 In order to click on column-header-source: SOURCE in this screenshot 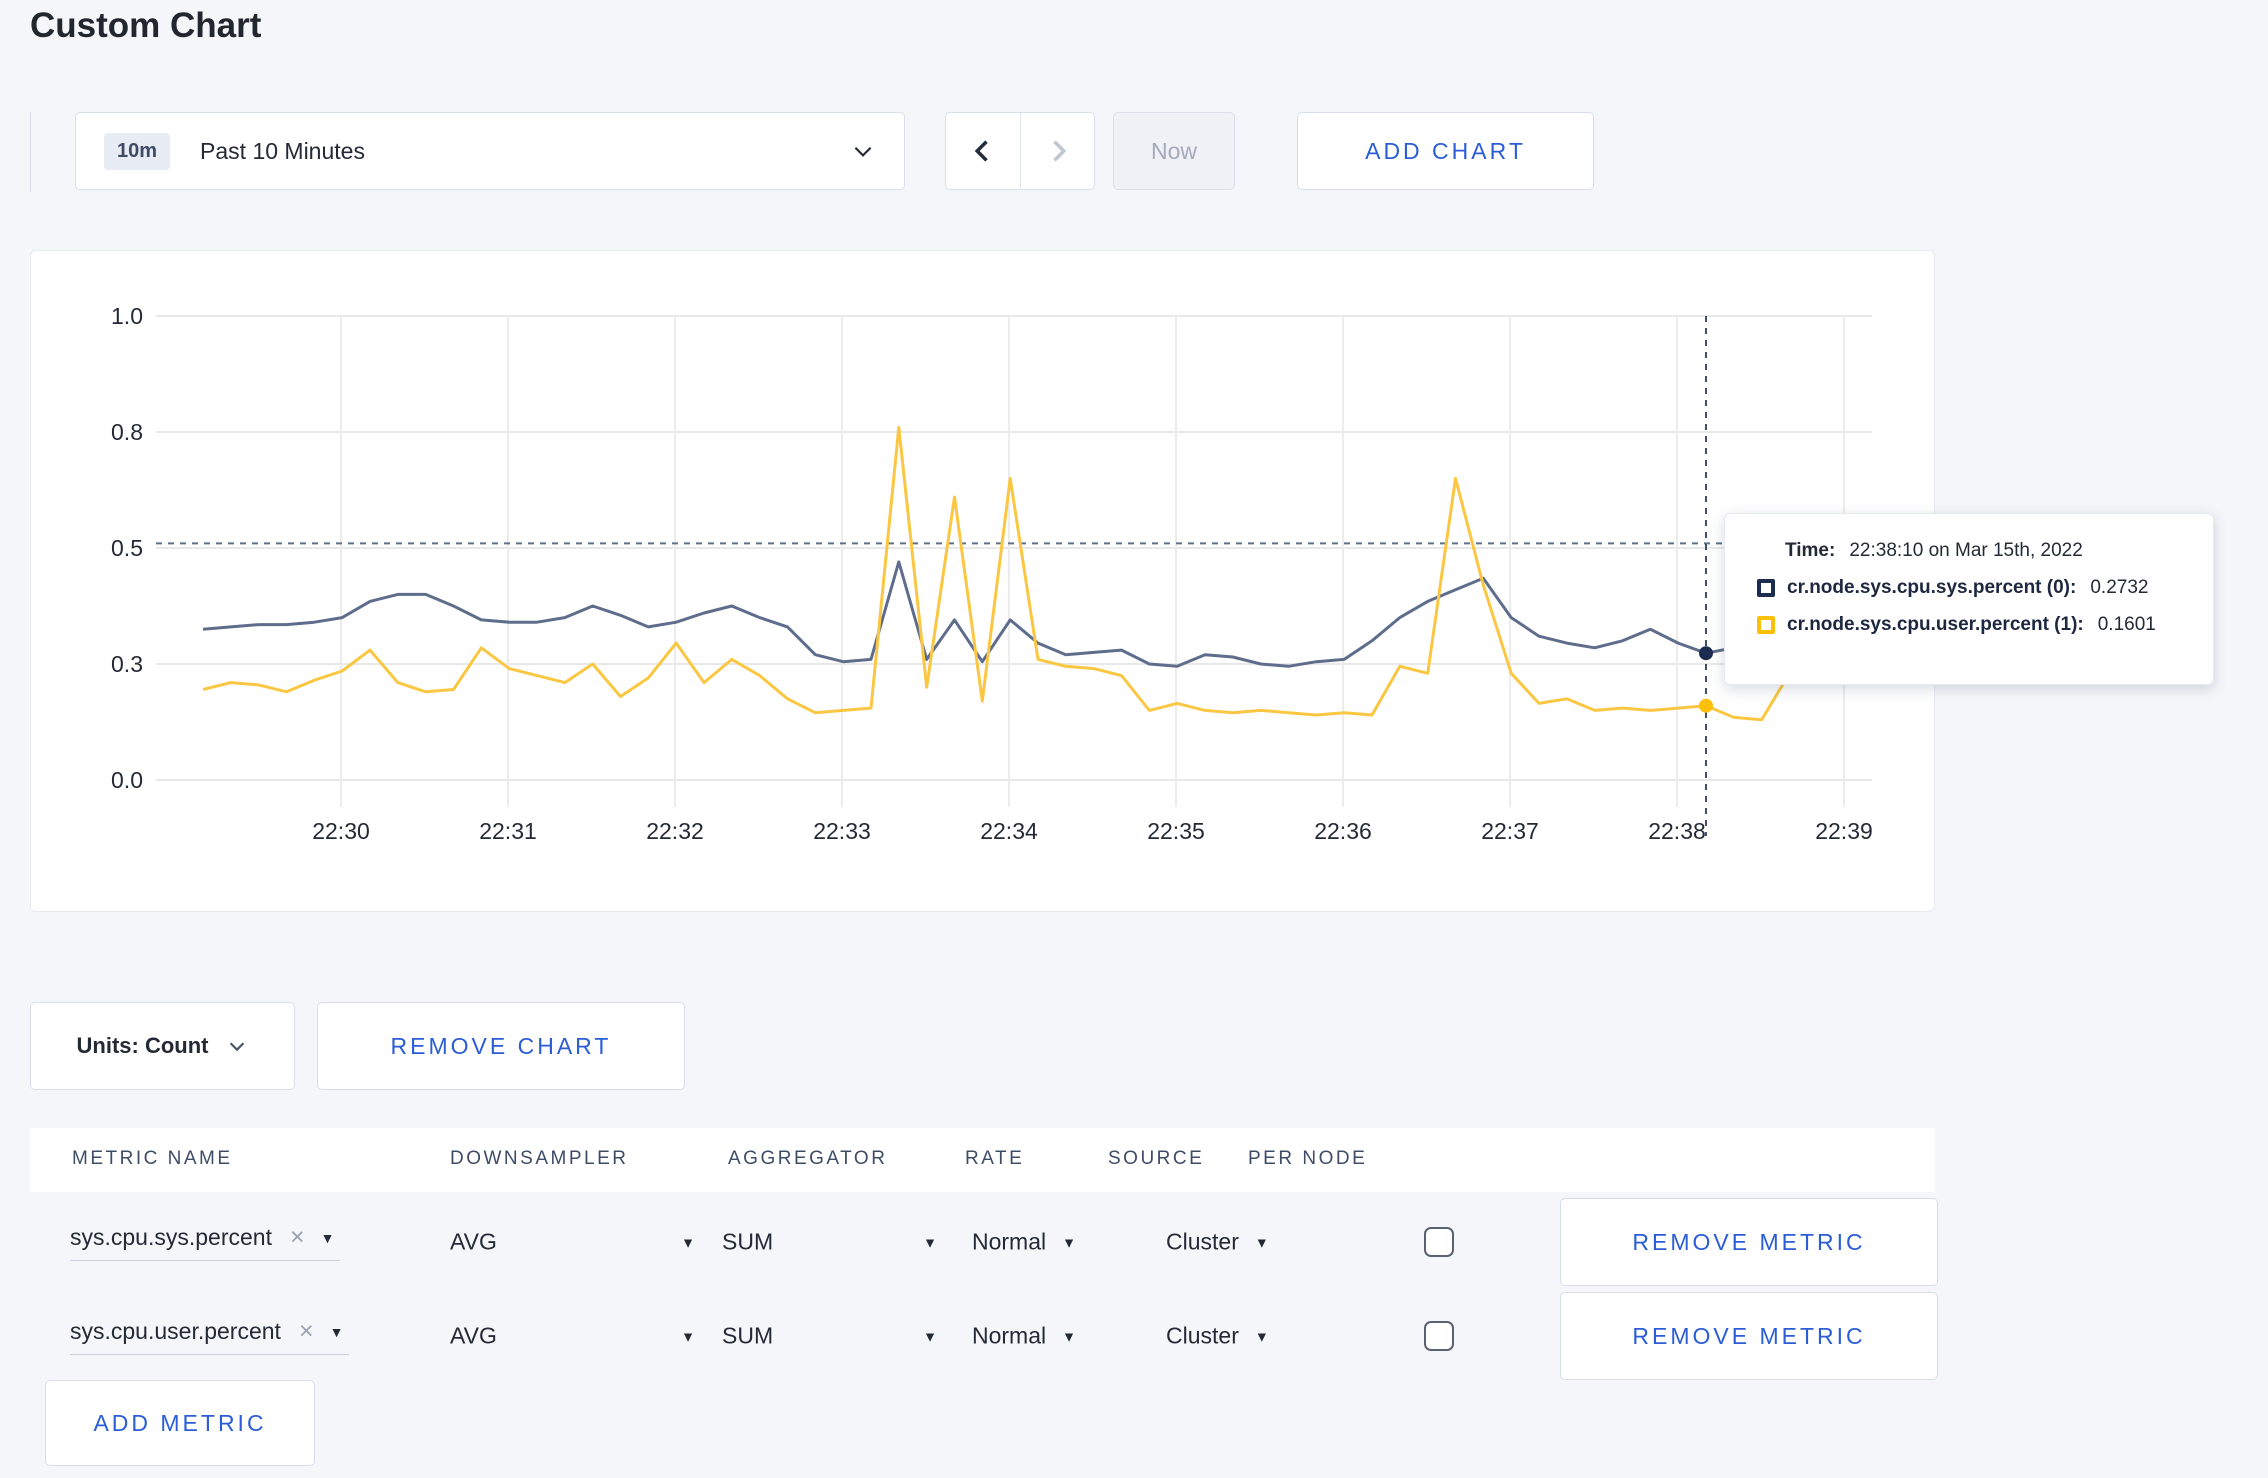, I will do `click(1156, 1158)`.